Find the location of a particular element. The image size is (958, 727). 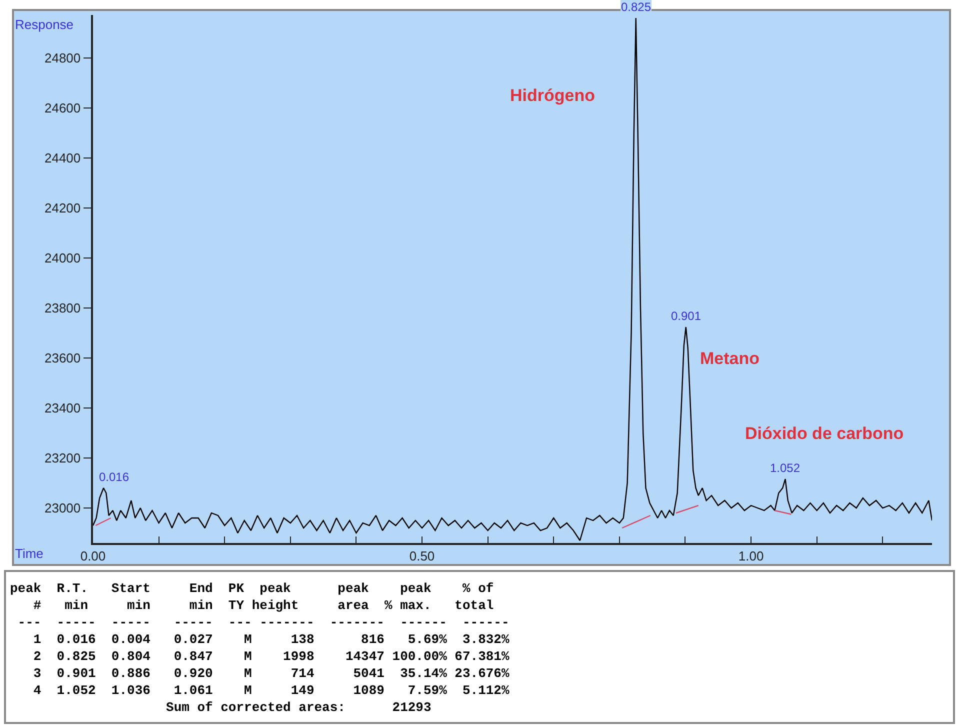

x-tick-label: 0.00 is located at coordinates (93, 556).